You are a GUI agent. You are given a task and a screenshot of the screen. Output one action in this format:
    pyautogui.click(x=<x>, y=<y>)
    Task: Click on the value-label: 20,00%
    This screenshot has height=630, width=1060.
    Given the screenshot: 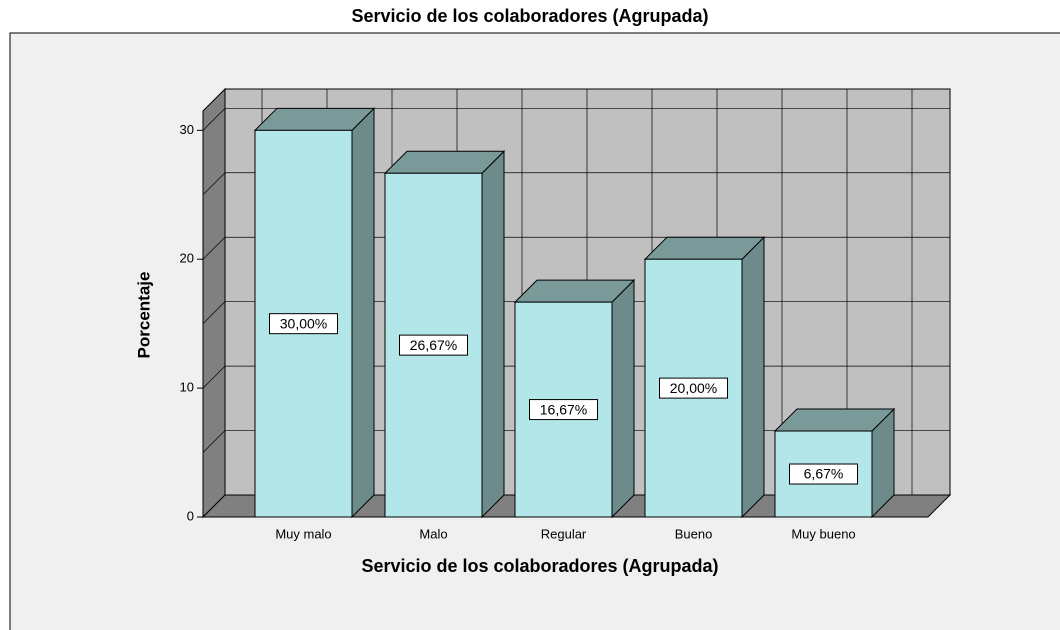 What is the action you would take?
    pyautogui.click(x=693, y=388)
    